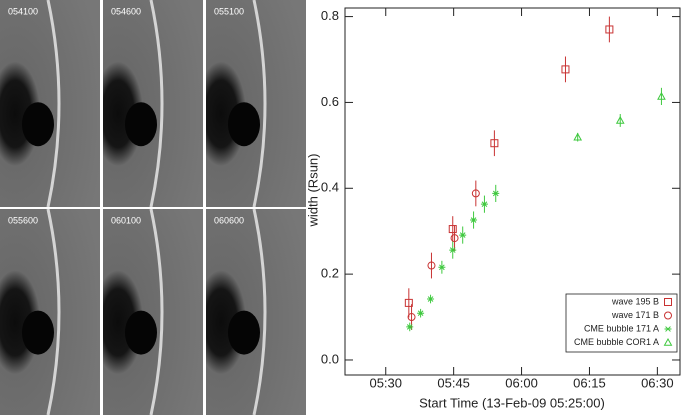 The image size is (685, 420). I want to click on y-tick-label: 0.2, so click(330, 273).